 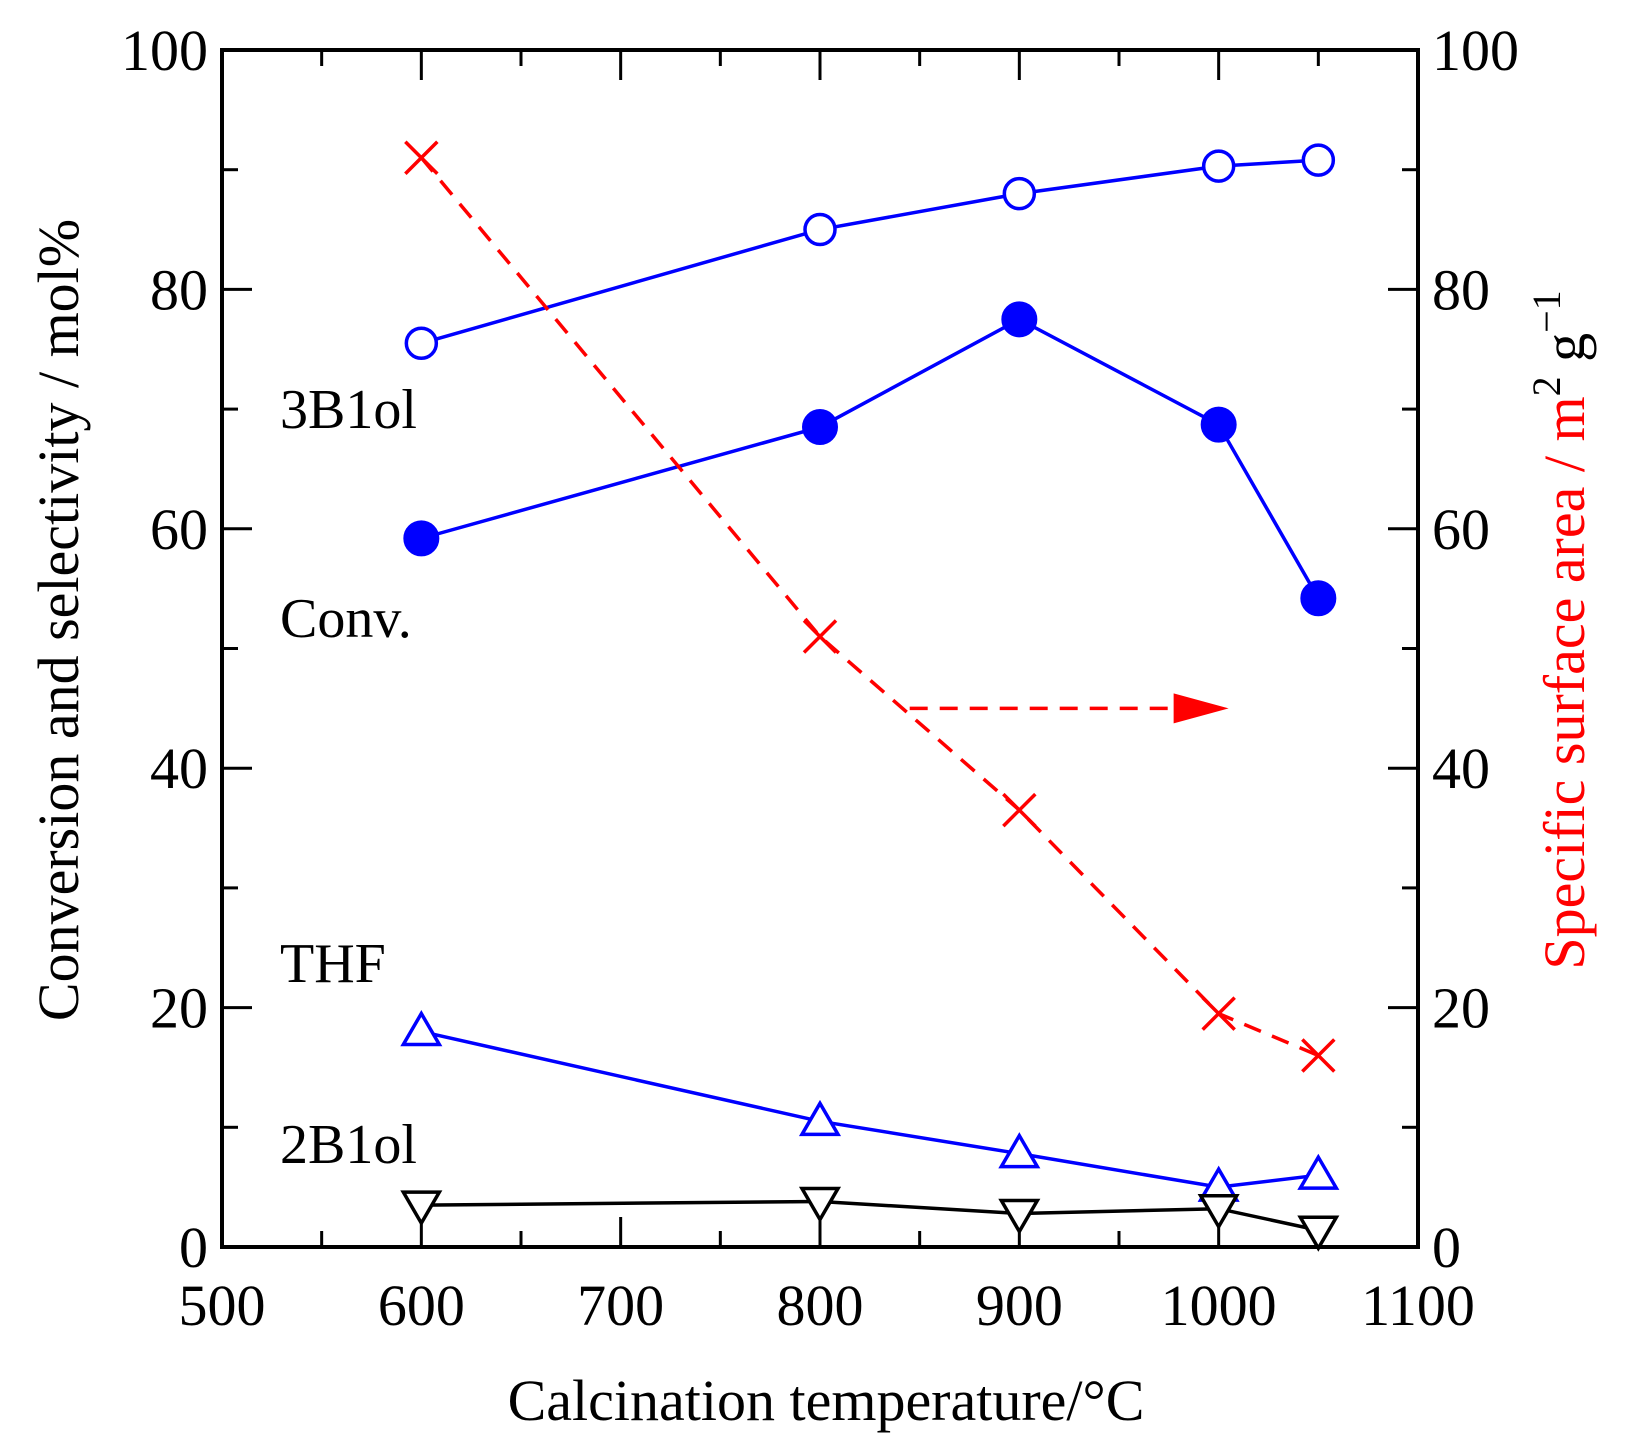 I want to click on annotation-2b1ol: 2B1ol, so click(x=348, y=1145).